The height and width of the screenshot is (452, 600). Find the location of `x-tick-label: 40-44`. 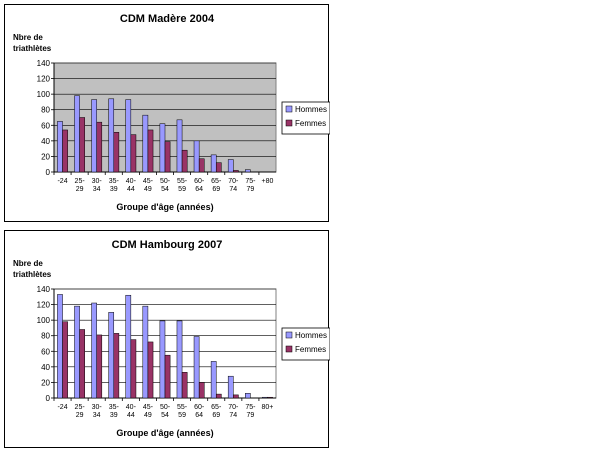

x-tick-label: 40-44 is located at coordinates (131, 185).